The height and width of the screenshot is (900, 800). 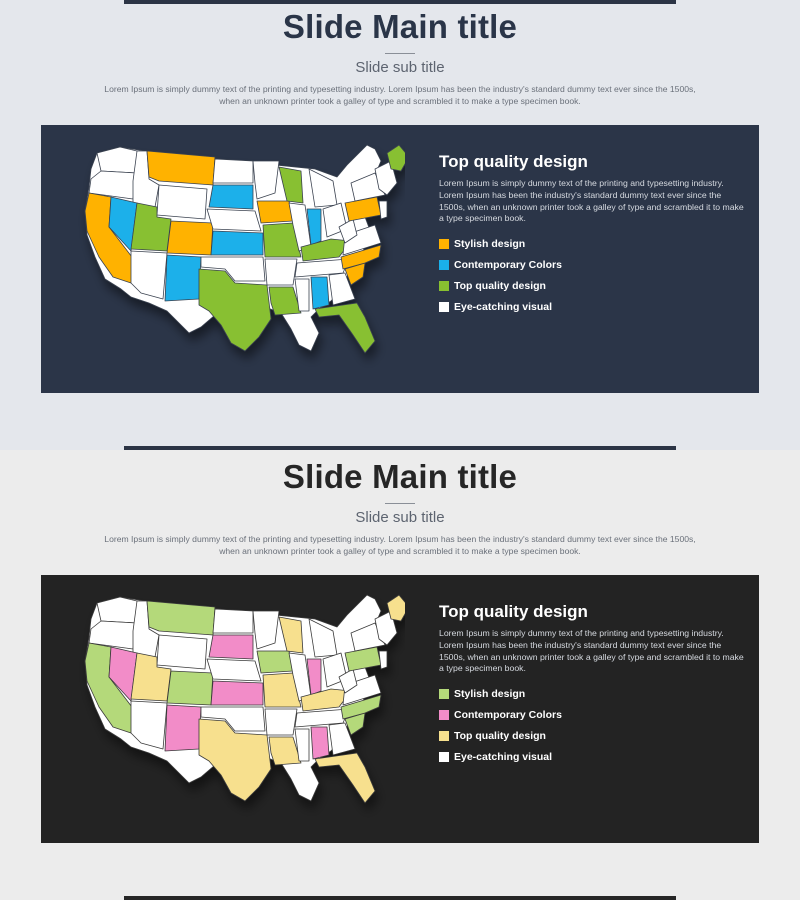 I want to click on state-az, so click(x=149, y=725).